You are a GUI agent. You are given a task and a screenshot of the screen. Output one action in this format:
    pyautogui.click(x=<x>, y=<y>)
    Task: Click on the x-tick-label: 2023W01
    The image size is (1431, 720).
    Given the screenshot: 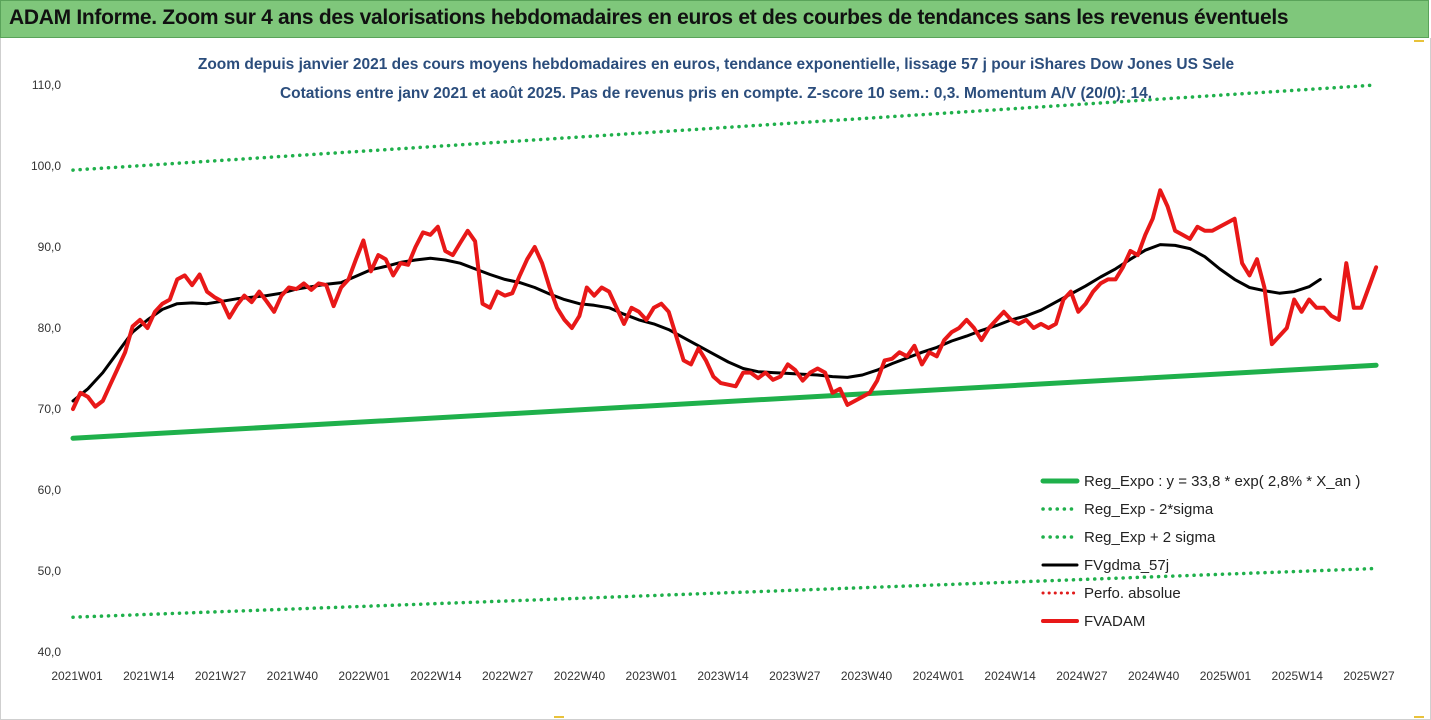 What is the action you would take?
    pyautogui.click(x=652, y=676)
    